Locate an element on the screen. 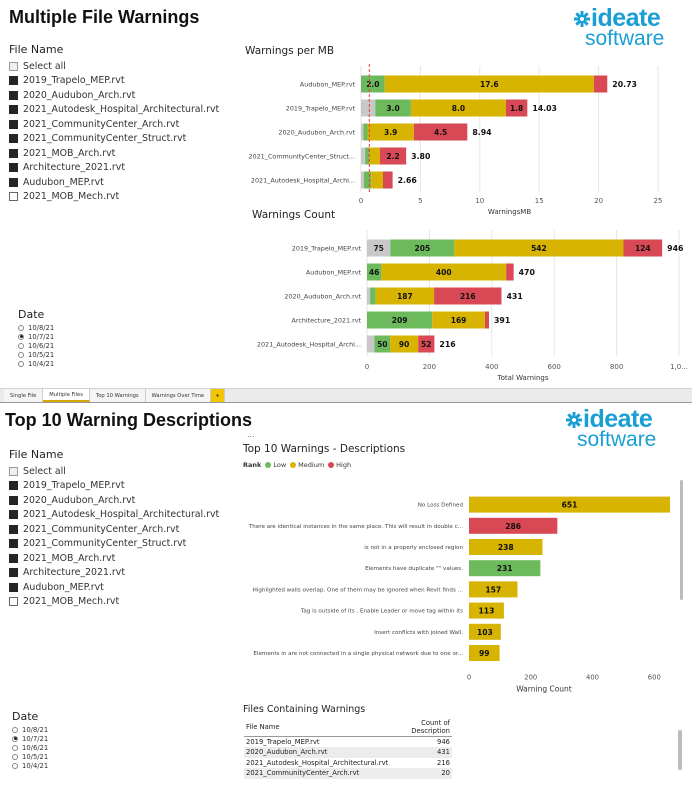 This screenshot has width=692, height=791. column-header-count: Count of Description is located at coordinates (421, 727).